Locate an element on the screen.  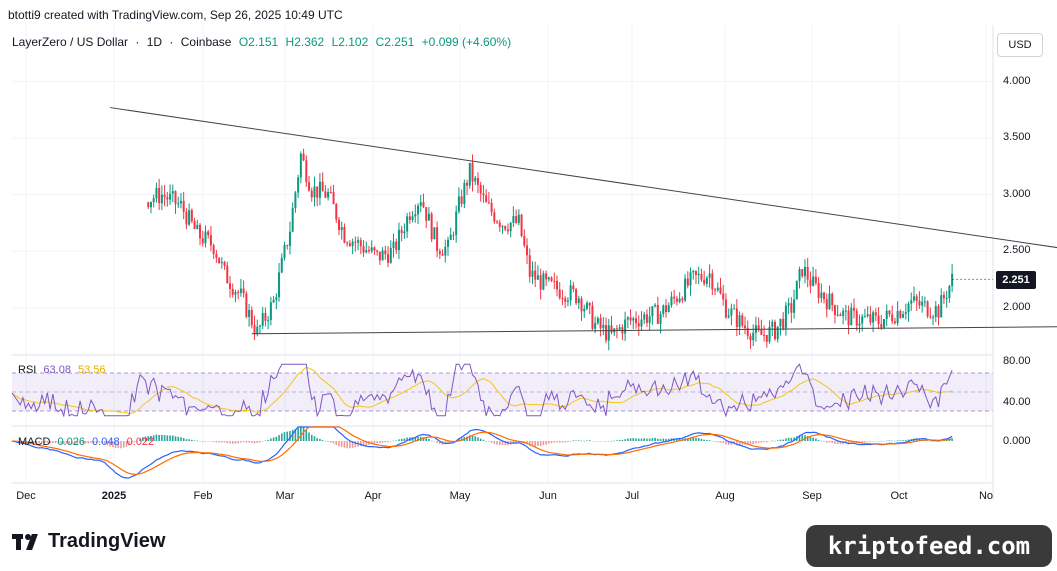
price-change: +0.099 (+4.60%) is located at coordinates (466, 42).